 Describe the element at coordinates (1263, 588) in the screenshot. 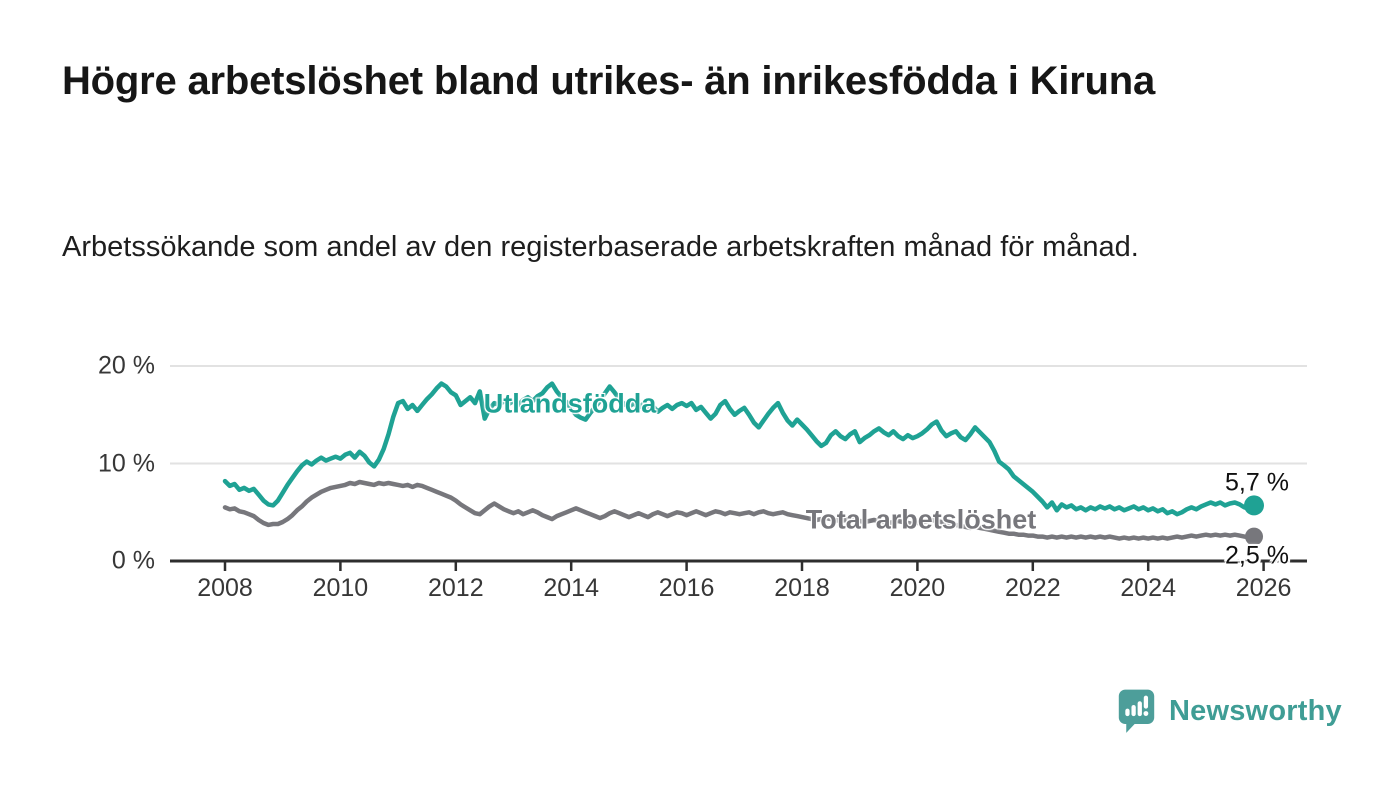

I see `x-tick-label-2026: 2026` at that location.